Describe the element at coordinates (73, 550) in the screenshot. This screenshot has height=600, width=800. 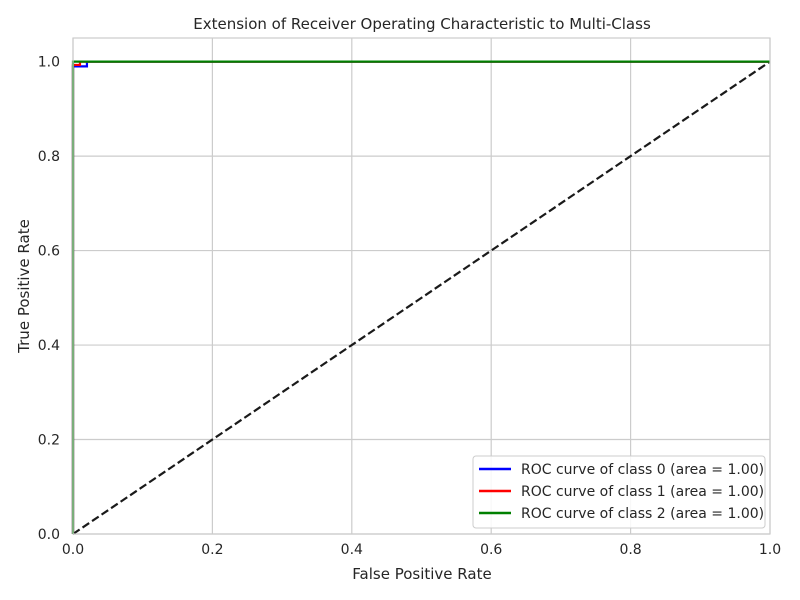
I see `x-tick-label: 0.0` at that location.